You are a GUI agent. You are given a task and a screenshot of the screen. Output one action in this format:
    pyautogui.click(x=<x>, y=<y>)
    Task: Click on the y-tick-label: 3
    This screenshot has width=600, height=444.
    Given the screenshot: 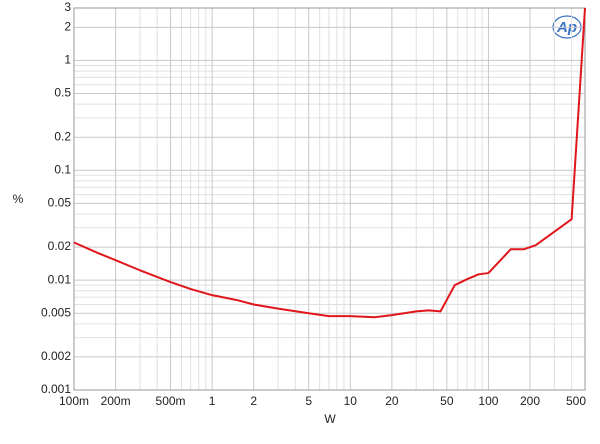 What is the action you would take?
    pyautogui.click(x=67, y=7)
    